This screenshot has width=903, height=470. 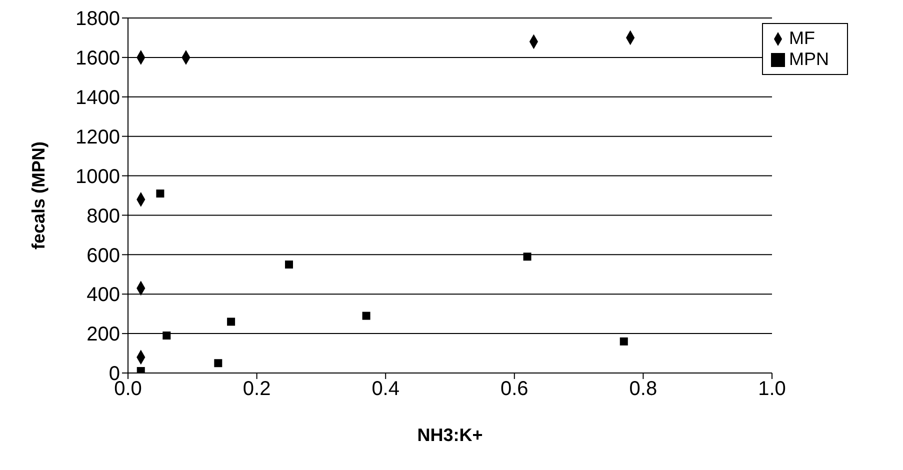 I want to click on y-tick-label: 200, so click(x=103, y=335).